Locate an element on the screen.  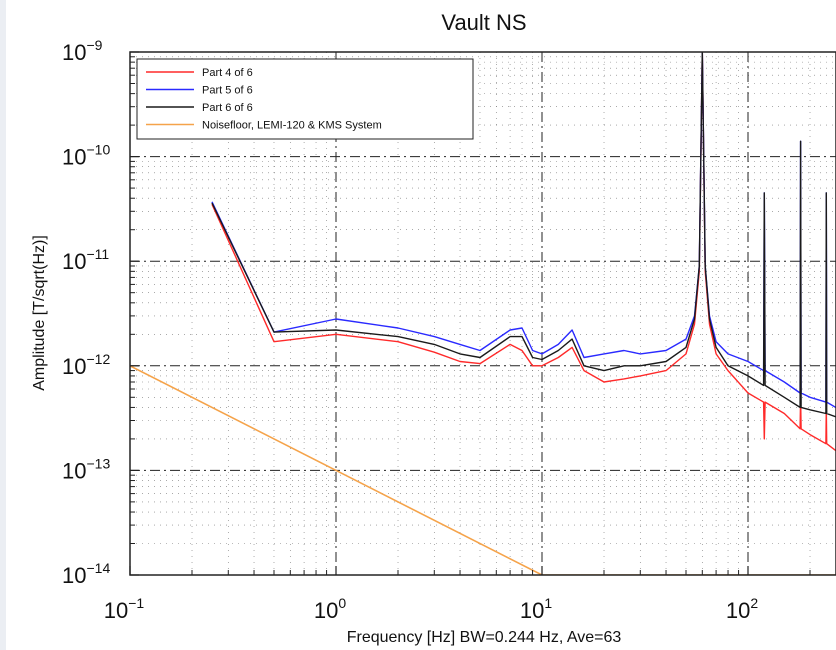
x-tick-label: 10⁻¹ is located at coordinates (124, 609).